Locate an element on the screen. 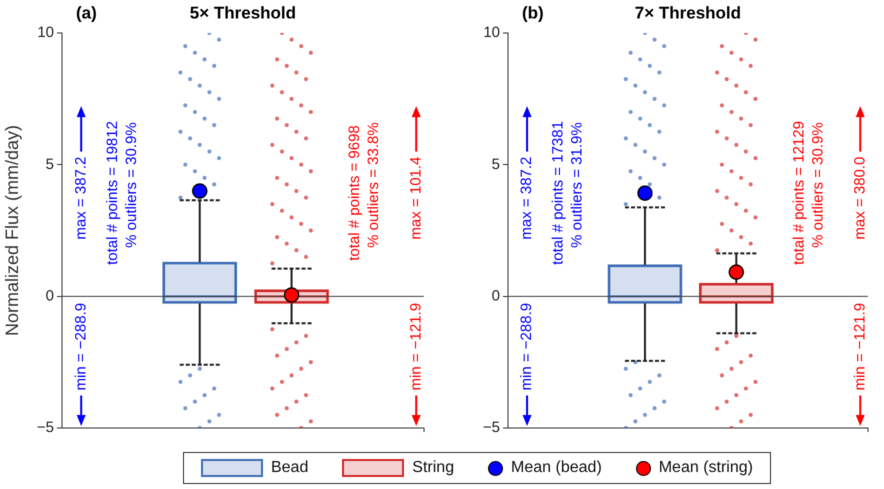 The width and height of the screenshot is (884, 489). annotation: max = 380.0 is located at coordinates (859, 198).